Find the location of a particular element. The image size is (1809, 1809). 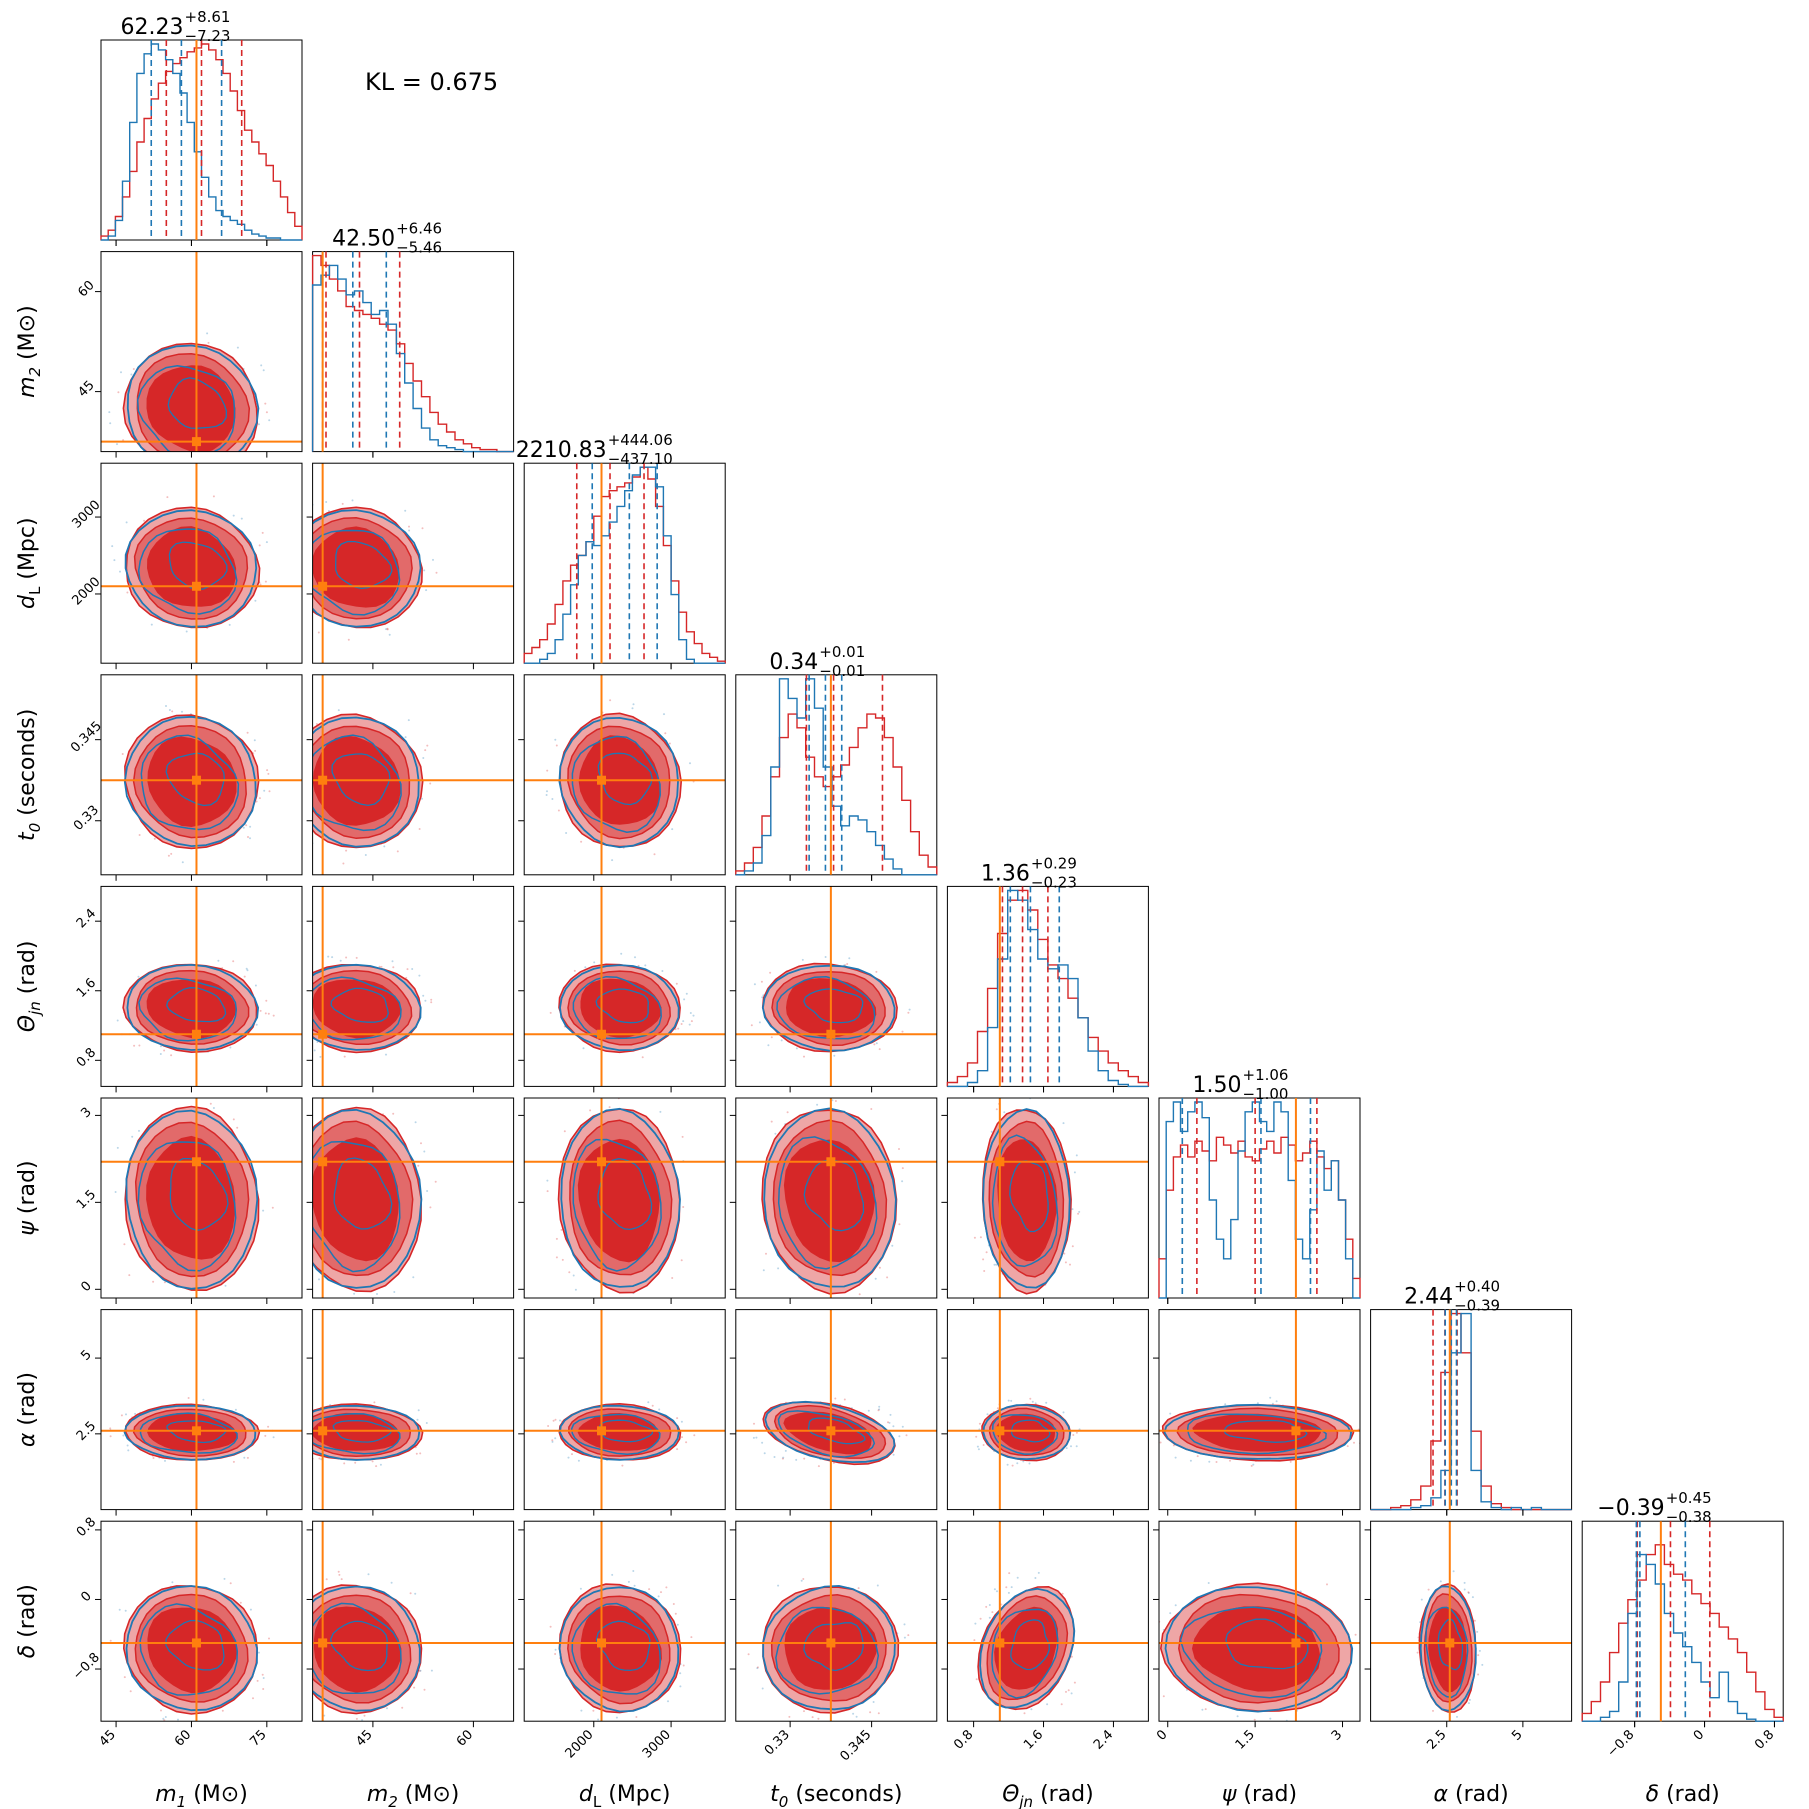

x-axis-label-t0: t0 (seconds) is located at coordinates (836, 1795).